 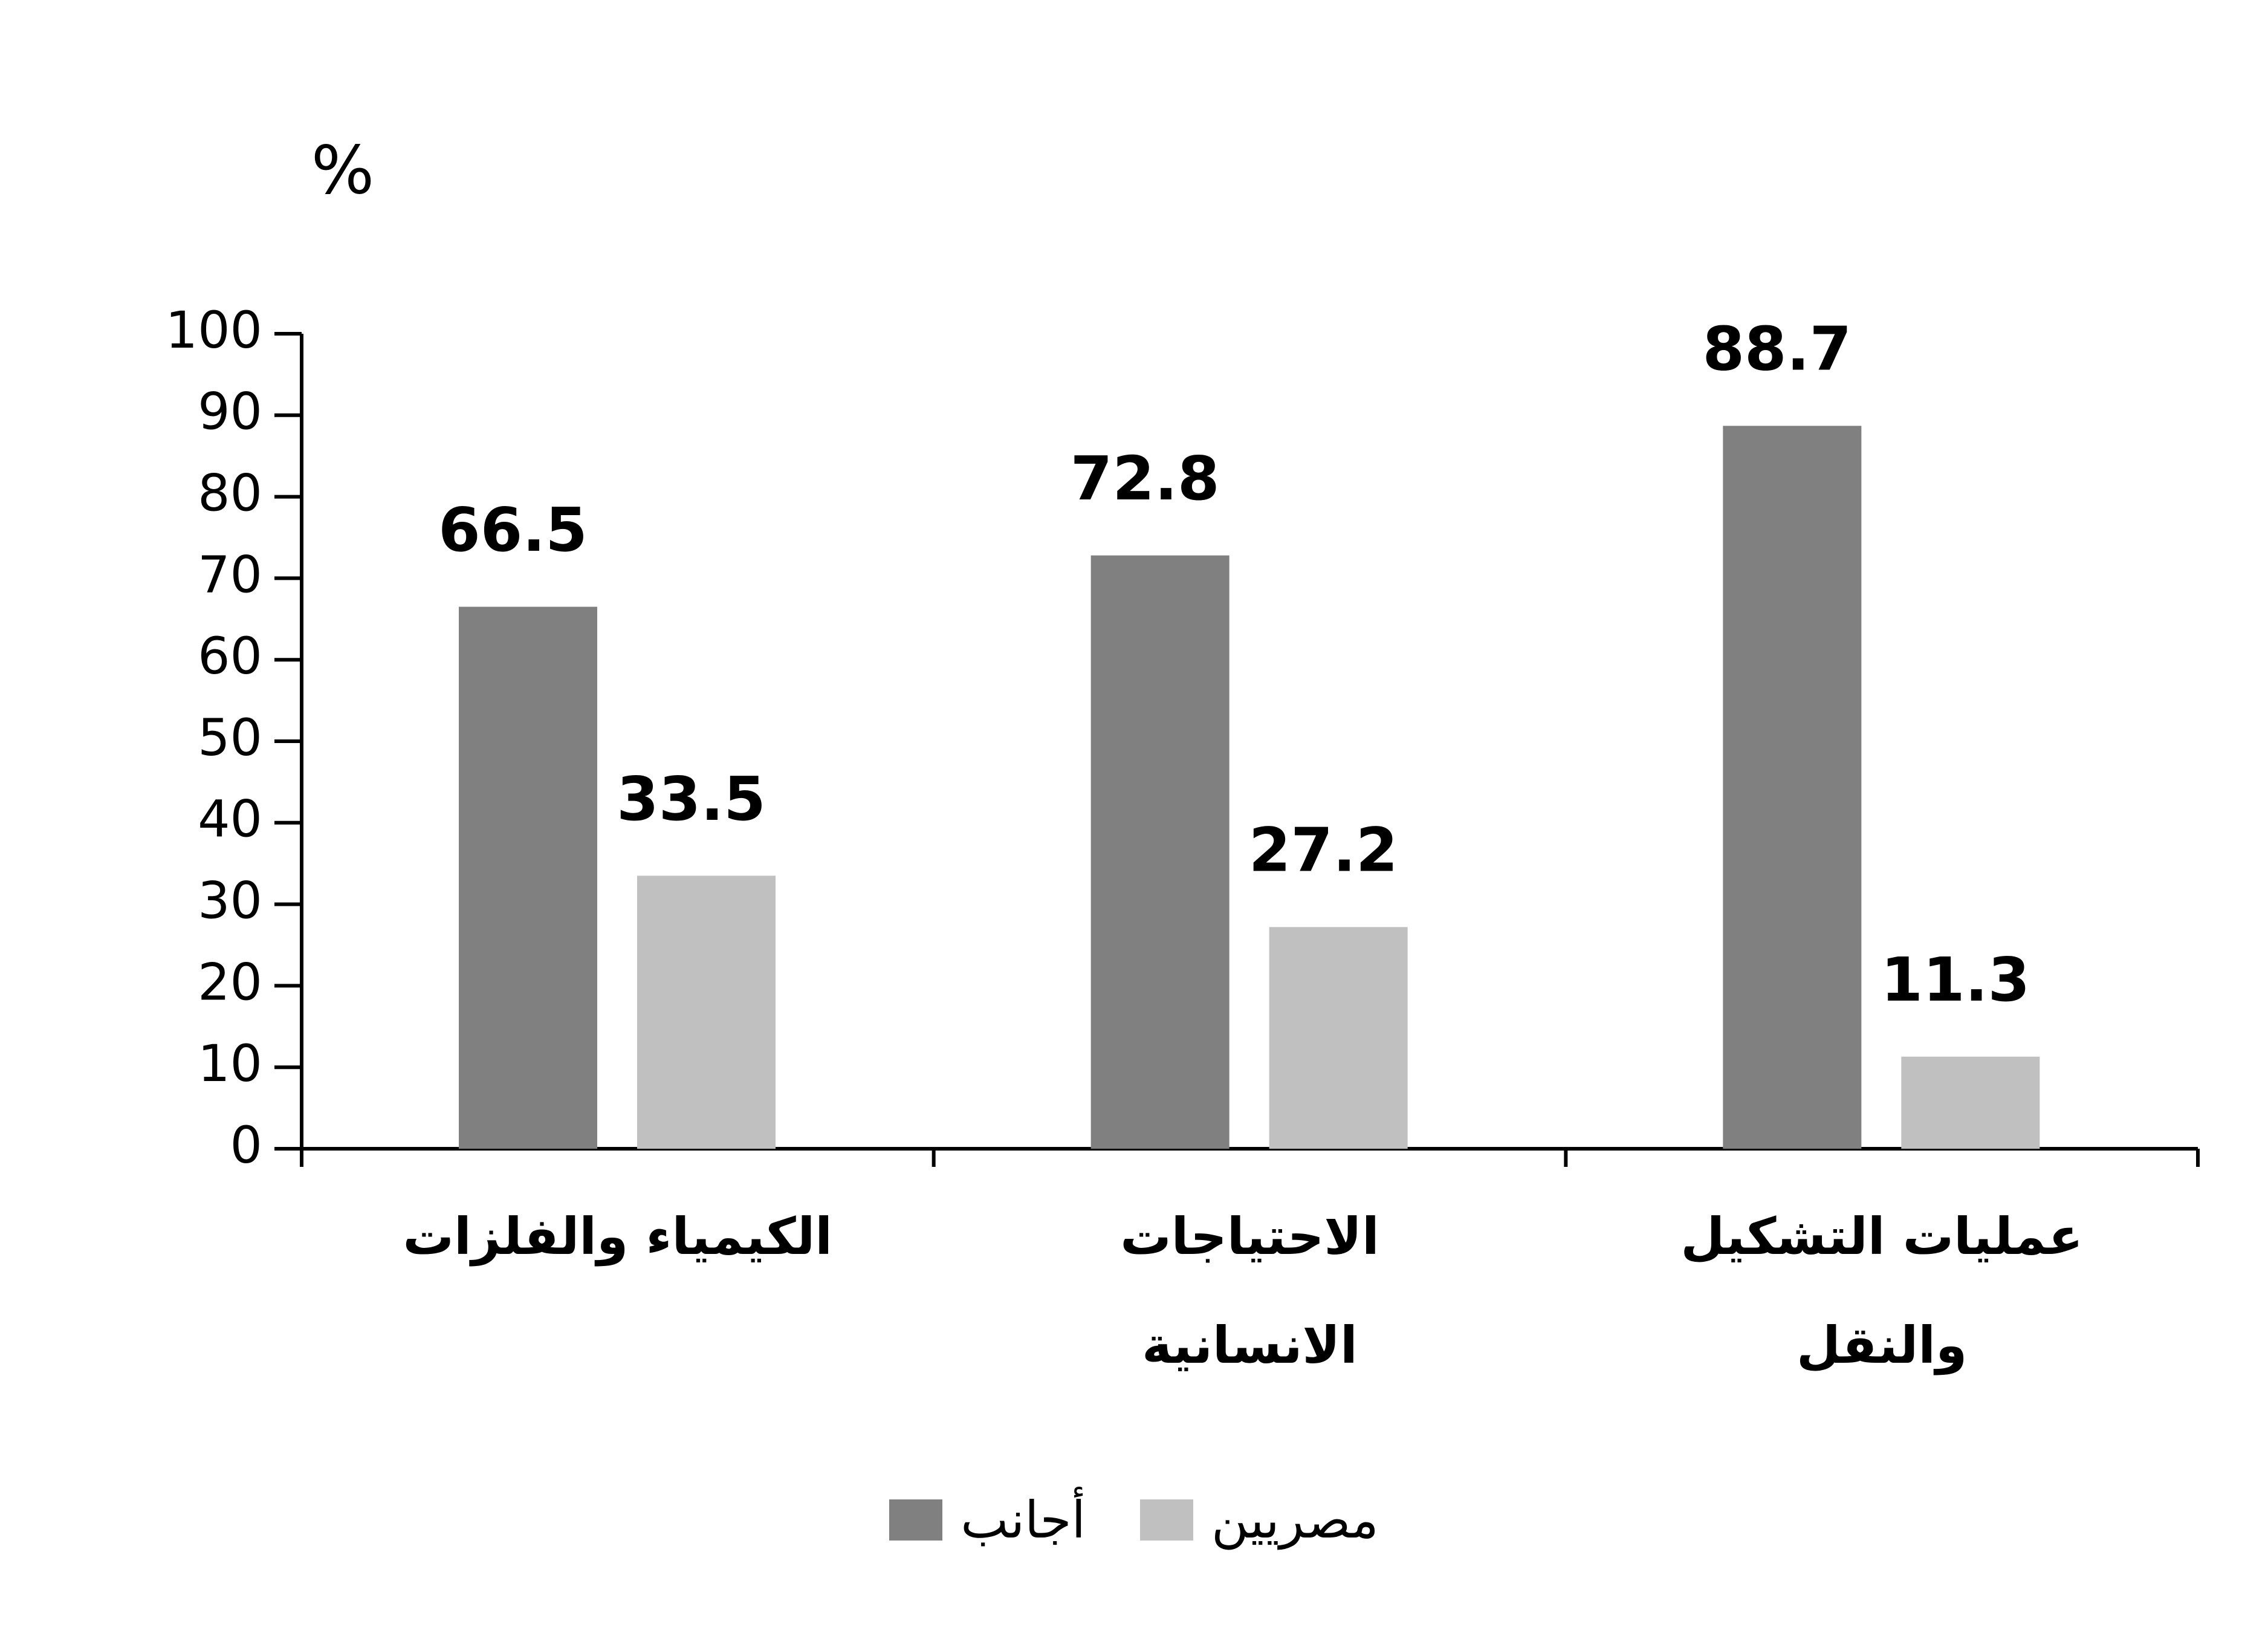 What do you see at coordinates (246, 1145) in the screenshot?
I see `y-tick-label: 0` at bounding box center [246, 1145].